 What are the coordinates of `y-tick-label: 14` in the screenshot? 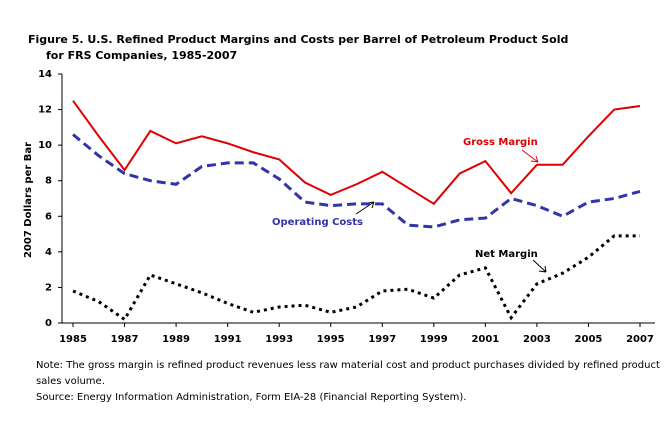 It's located at (45, 74).